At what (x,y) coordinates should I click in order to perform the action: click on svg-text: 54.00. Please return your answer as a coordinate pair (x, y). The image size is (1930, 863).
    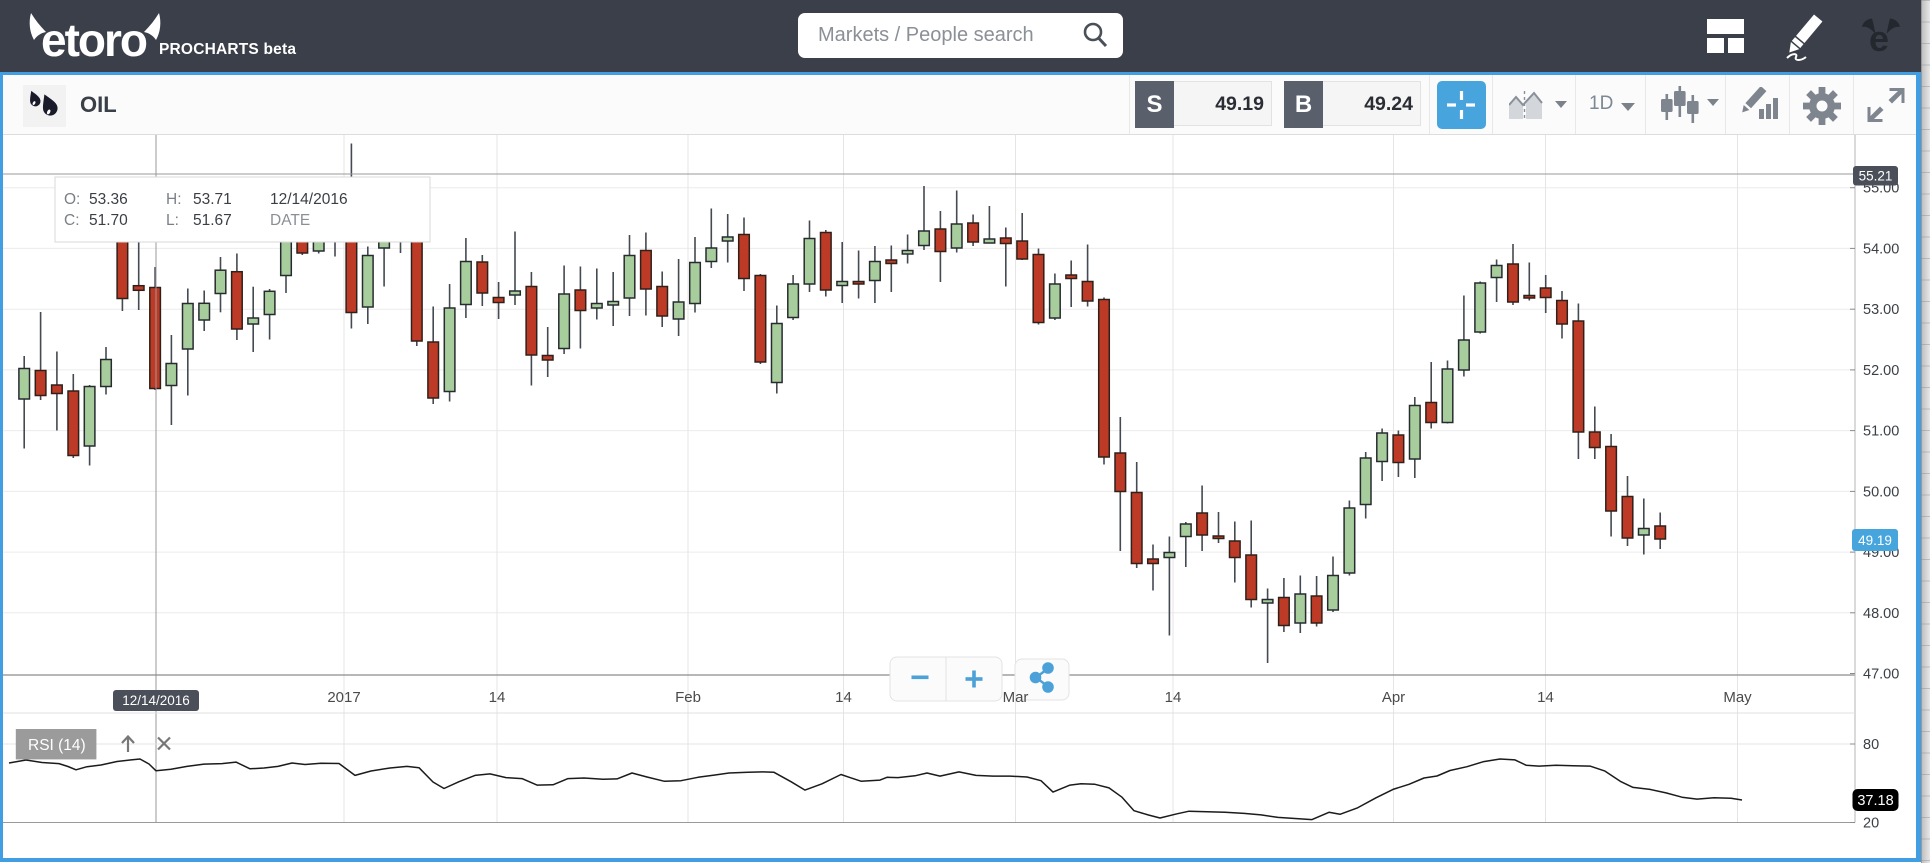
    Looking at the image, I should click on (1881, 249).